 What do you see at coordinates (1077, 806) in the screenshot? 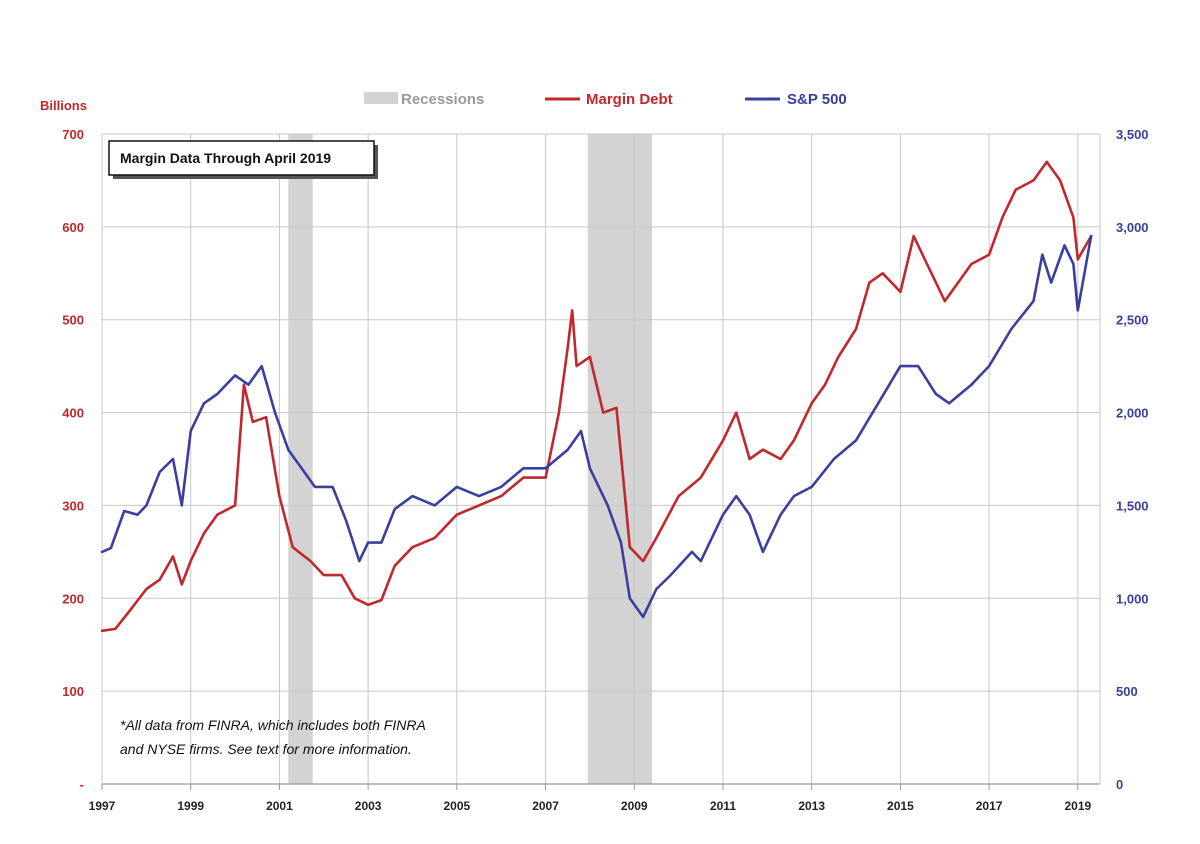
I see `x-tick-label: 2019` at bounding box center [1077, 806].